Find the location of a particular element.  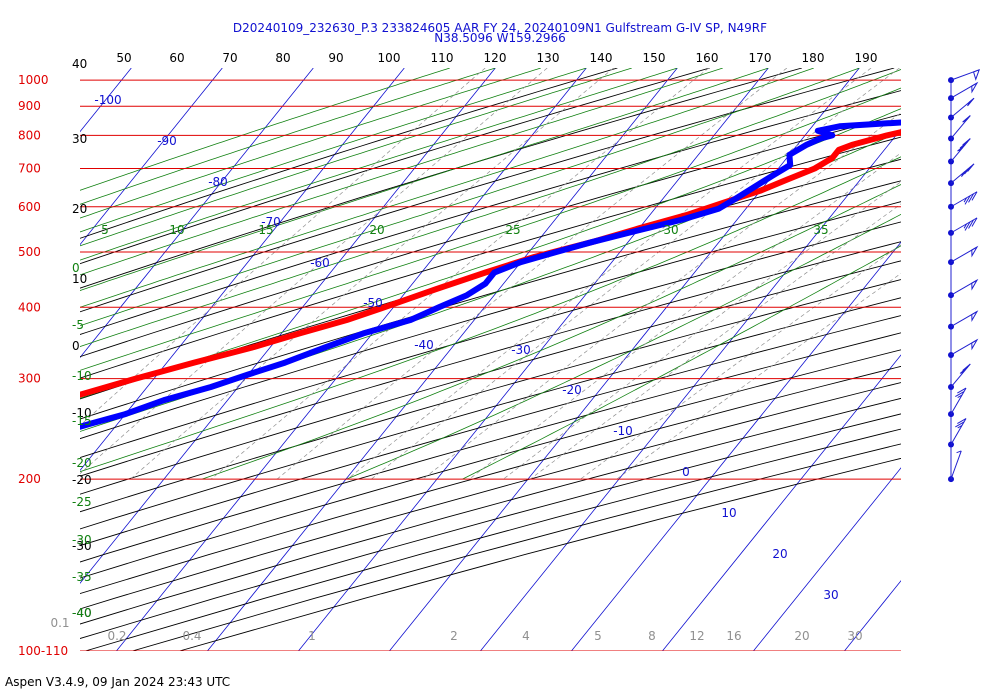

chart-subtitle: N38.5096 W159.2966 is located at coordinates (500, 38).